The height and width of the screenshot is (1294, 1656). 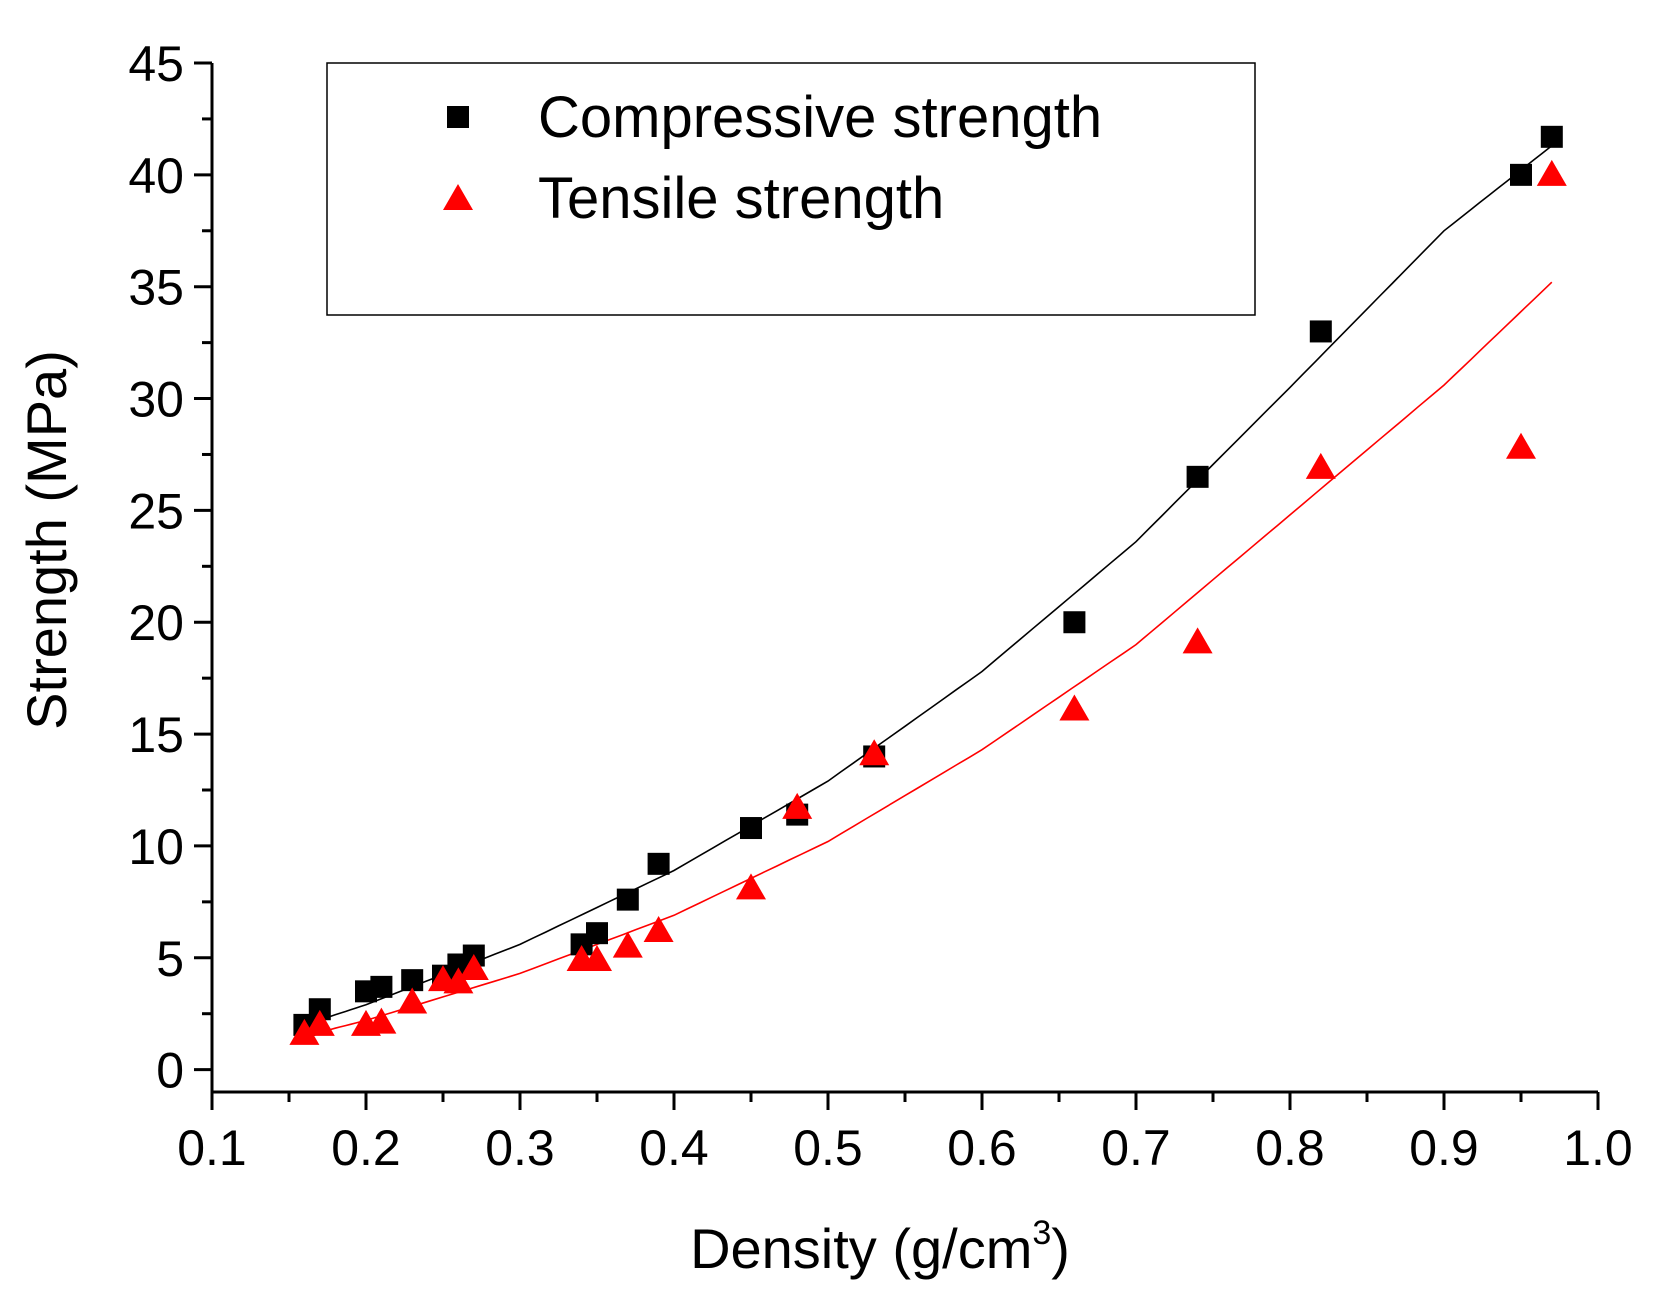 I want to click on y-tick-label: 10, so click(x=156, y=847).